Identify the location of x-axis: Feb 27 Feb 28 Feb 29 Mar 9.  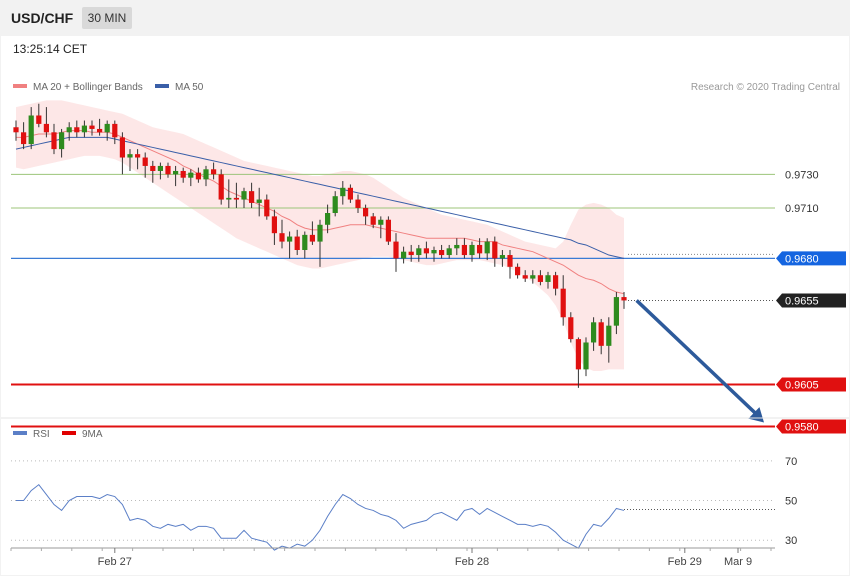
(392, 557).